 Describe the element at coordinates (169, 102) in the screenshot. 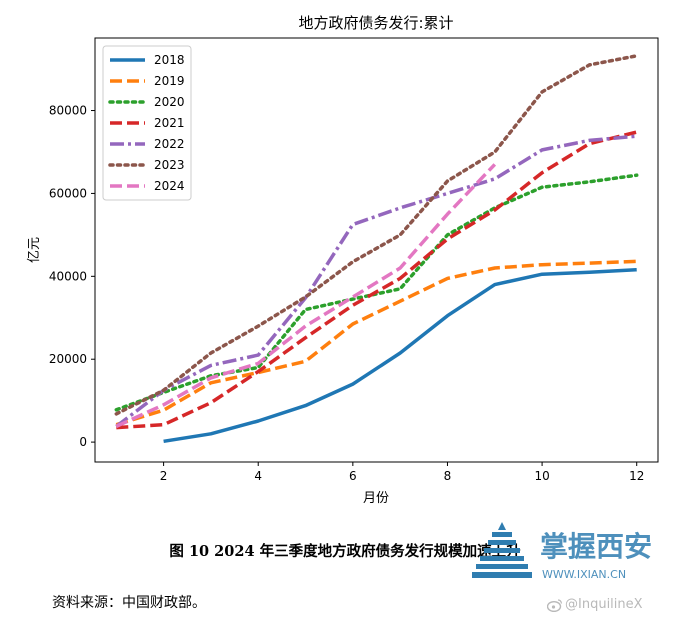

I see `legend-label-2020: 2020` at that location.